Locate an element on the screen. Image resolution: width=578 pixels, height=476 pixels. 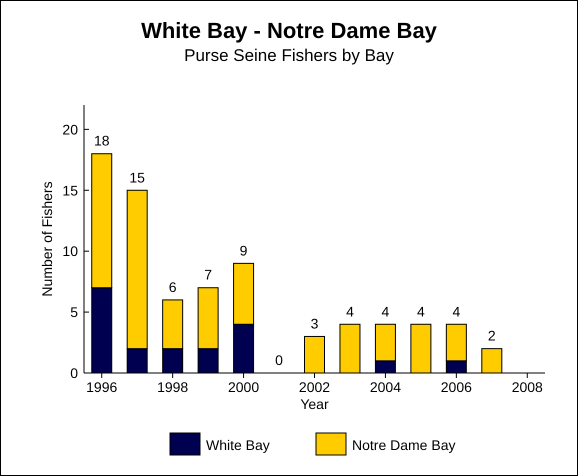
total-label: 7 is located at coordinates (208, 274).